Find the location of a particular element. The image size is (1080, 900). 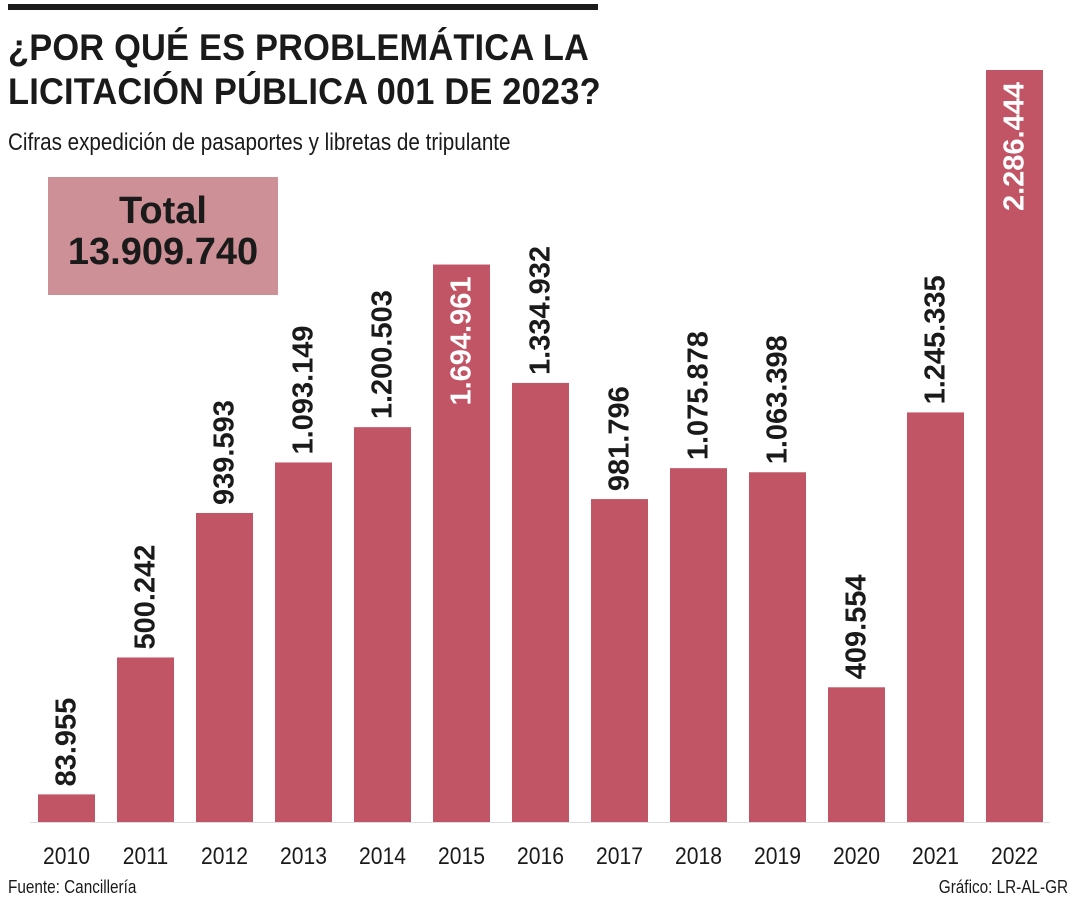

value-label-2015: 1.694.961 is located at coordinates (462, 341).